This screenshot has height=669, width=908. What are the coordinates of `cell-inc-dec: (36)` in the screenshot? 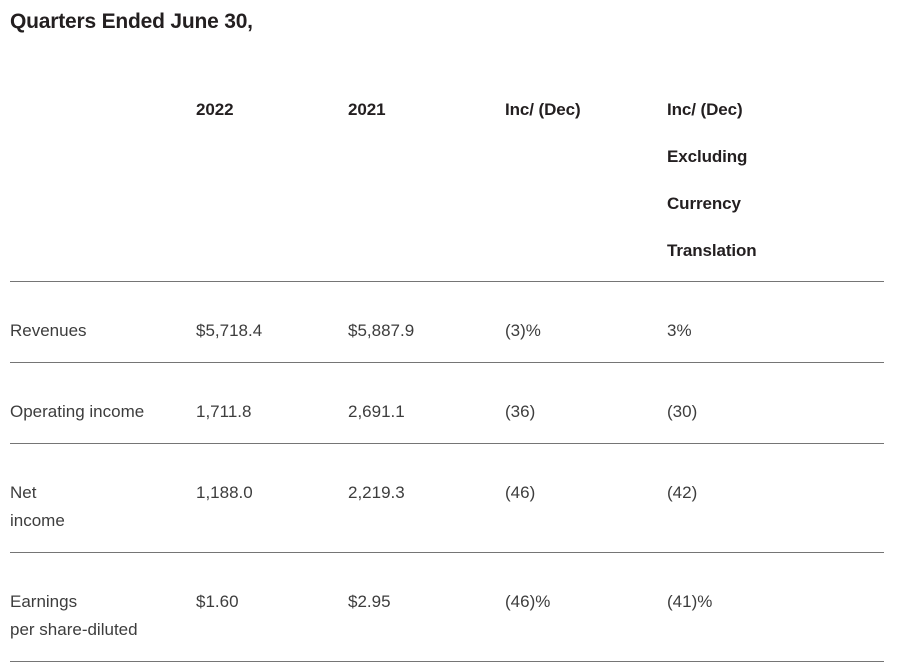 It's located at (586, 403).